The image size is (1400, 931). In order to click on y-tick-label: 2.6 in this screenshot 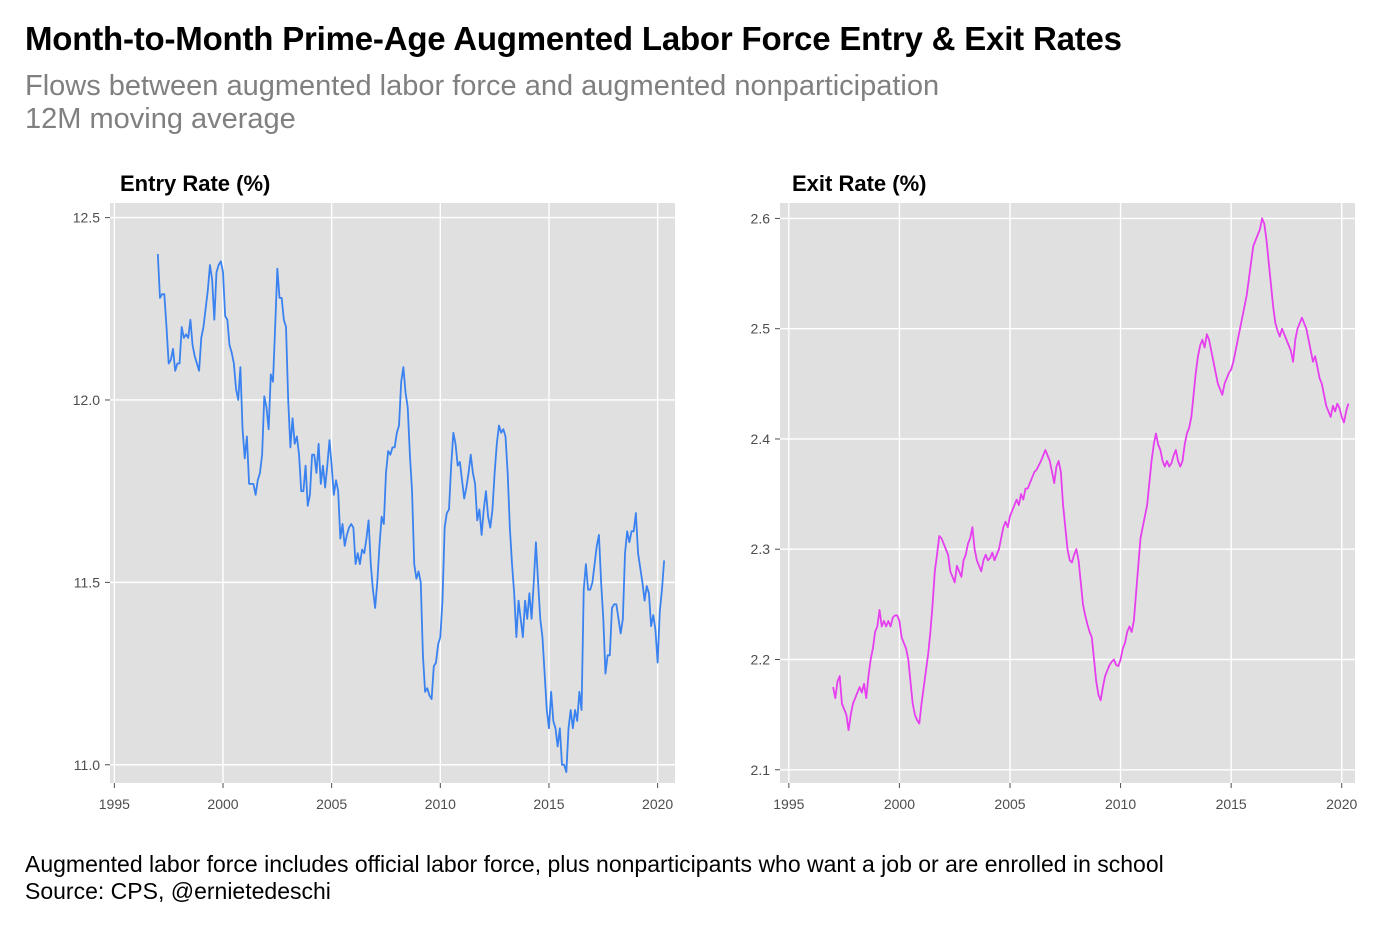, I will do `click(761, 218)`.